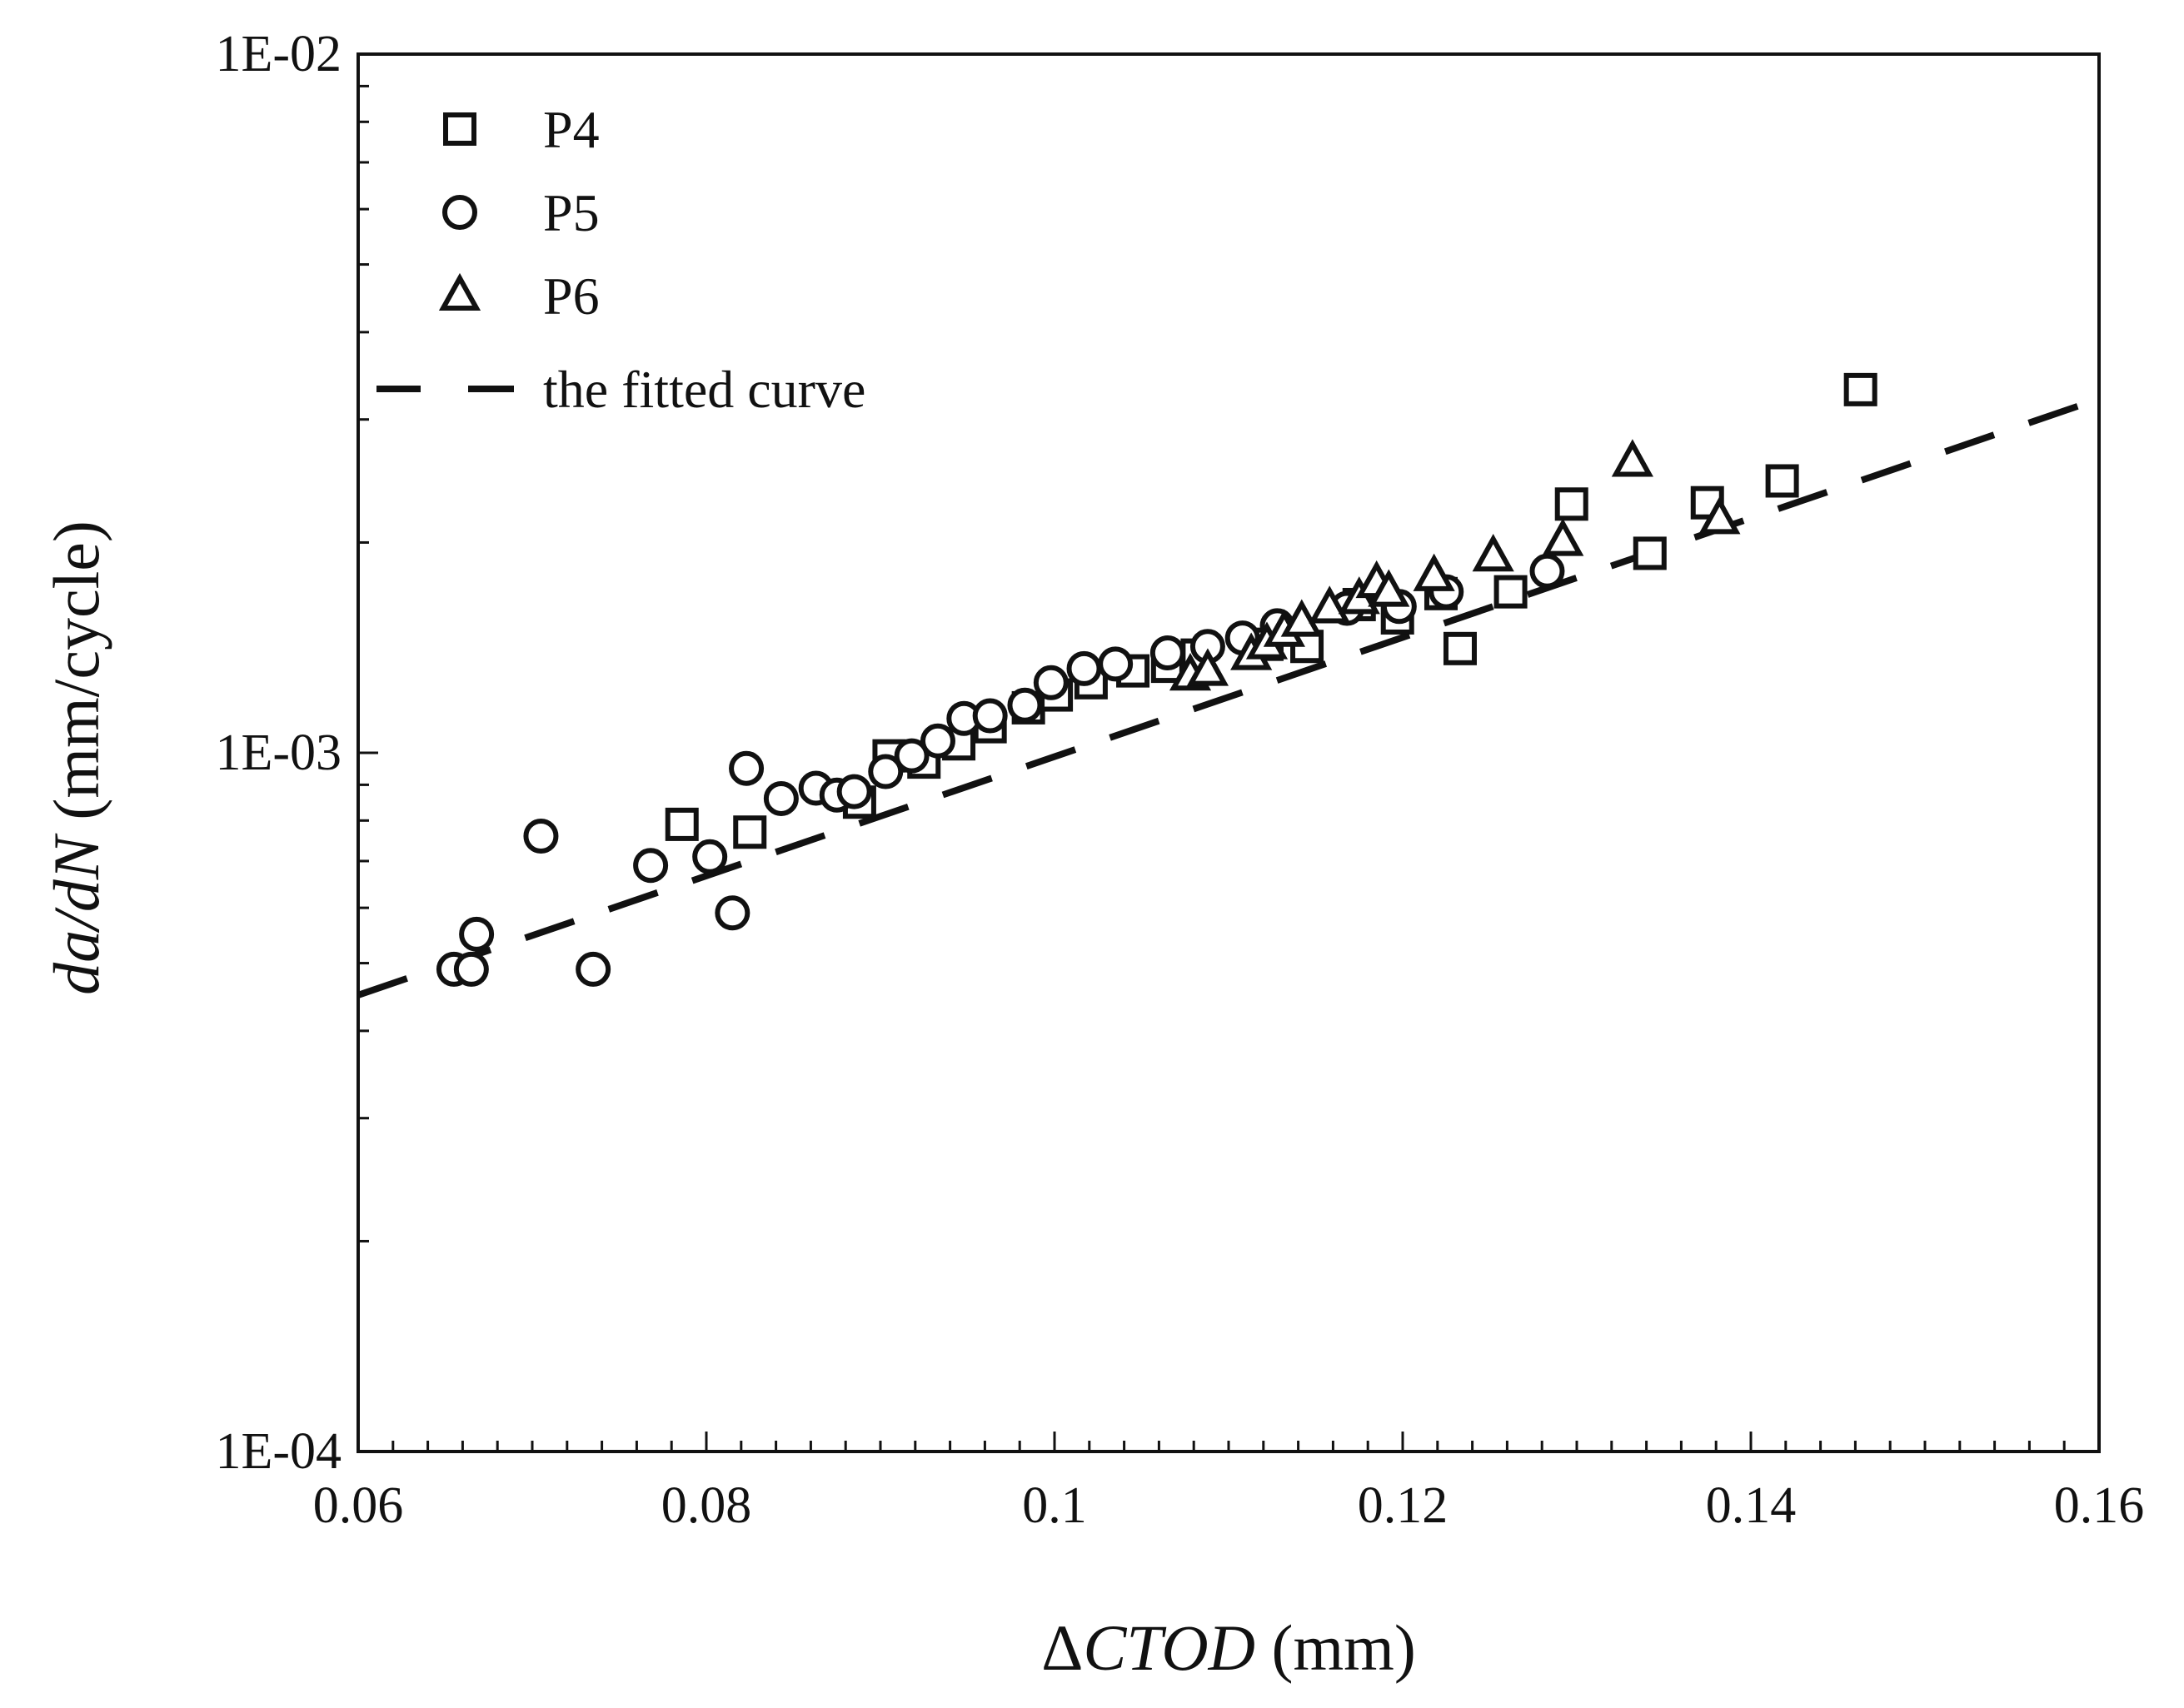  I want to click on x-axis-title-unit: (mm), so click(1335, 1647).